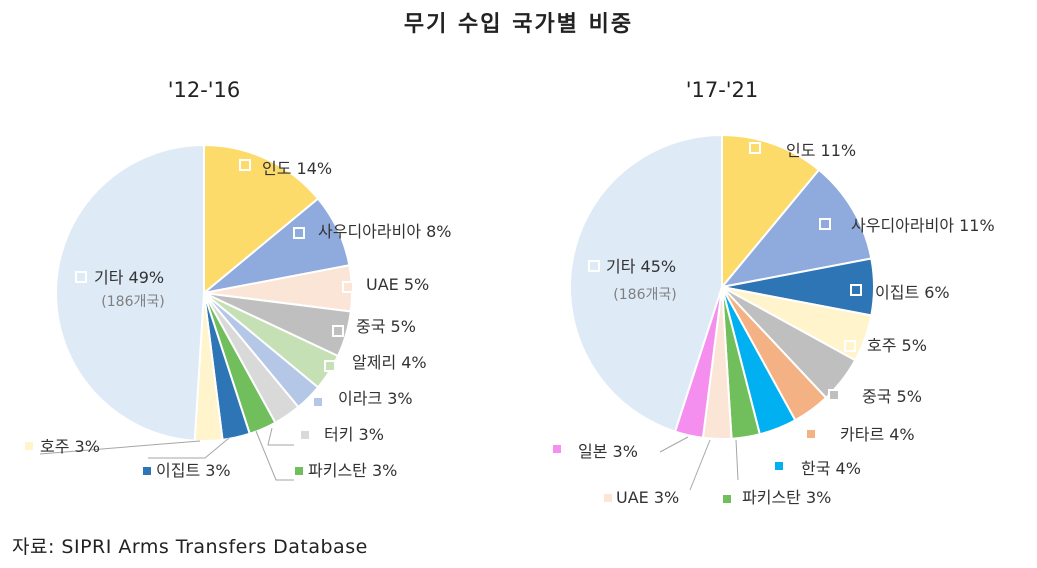 The image size is (1037, 568). I want to click on main-title: 무기 수입 국가별 비중, so click(518, 24).